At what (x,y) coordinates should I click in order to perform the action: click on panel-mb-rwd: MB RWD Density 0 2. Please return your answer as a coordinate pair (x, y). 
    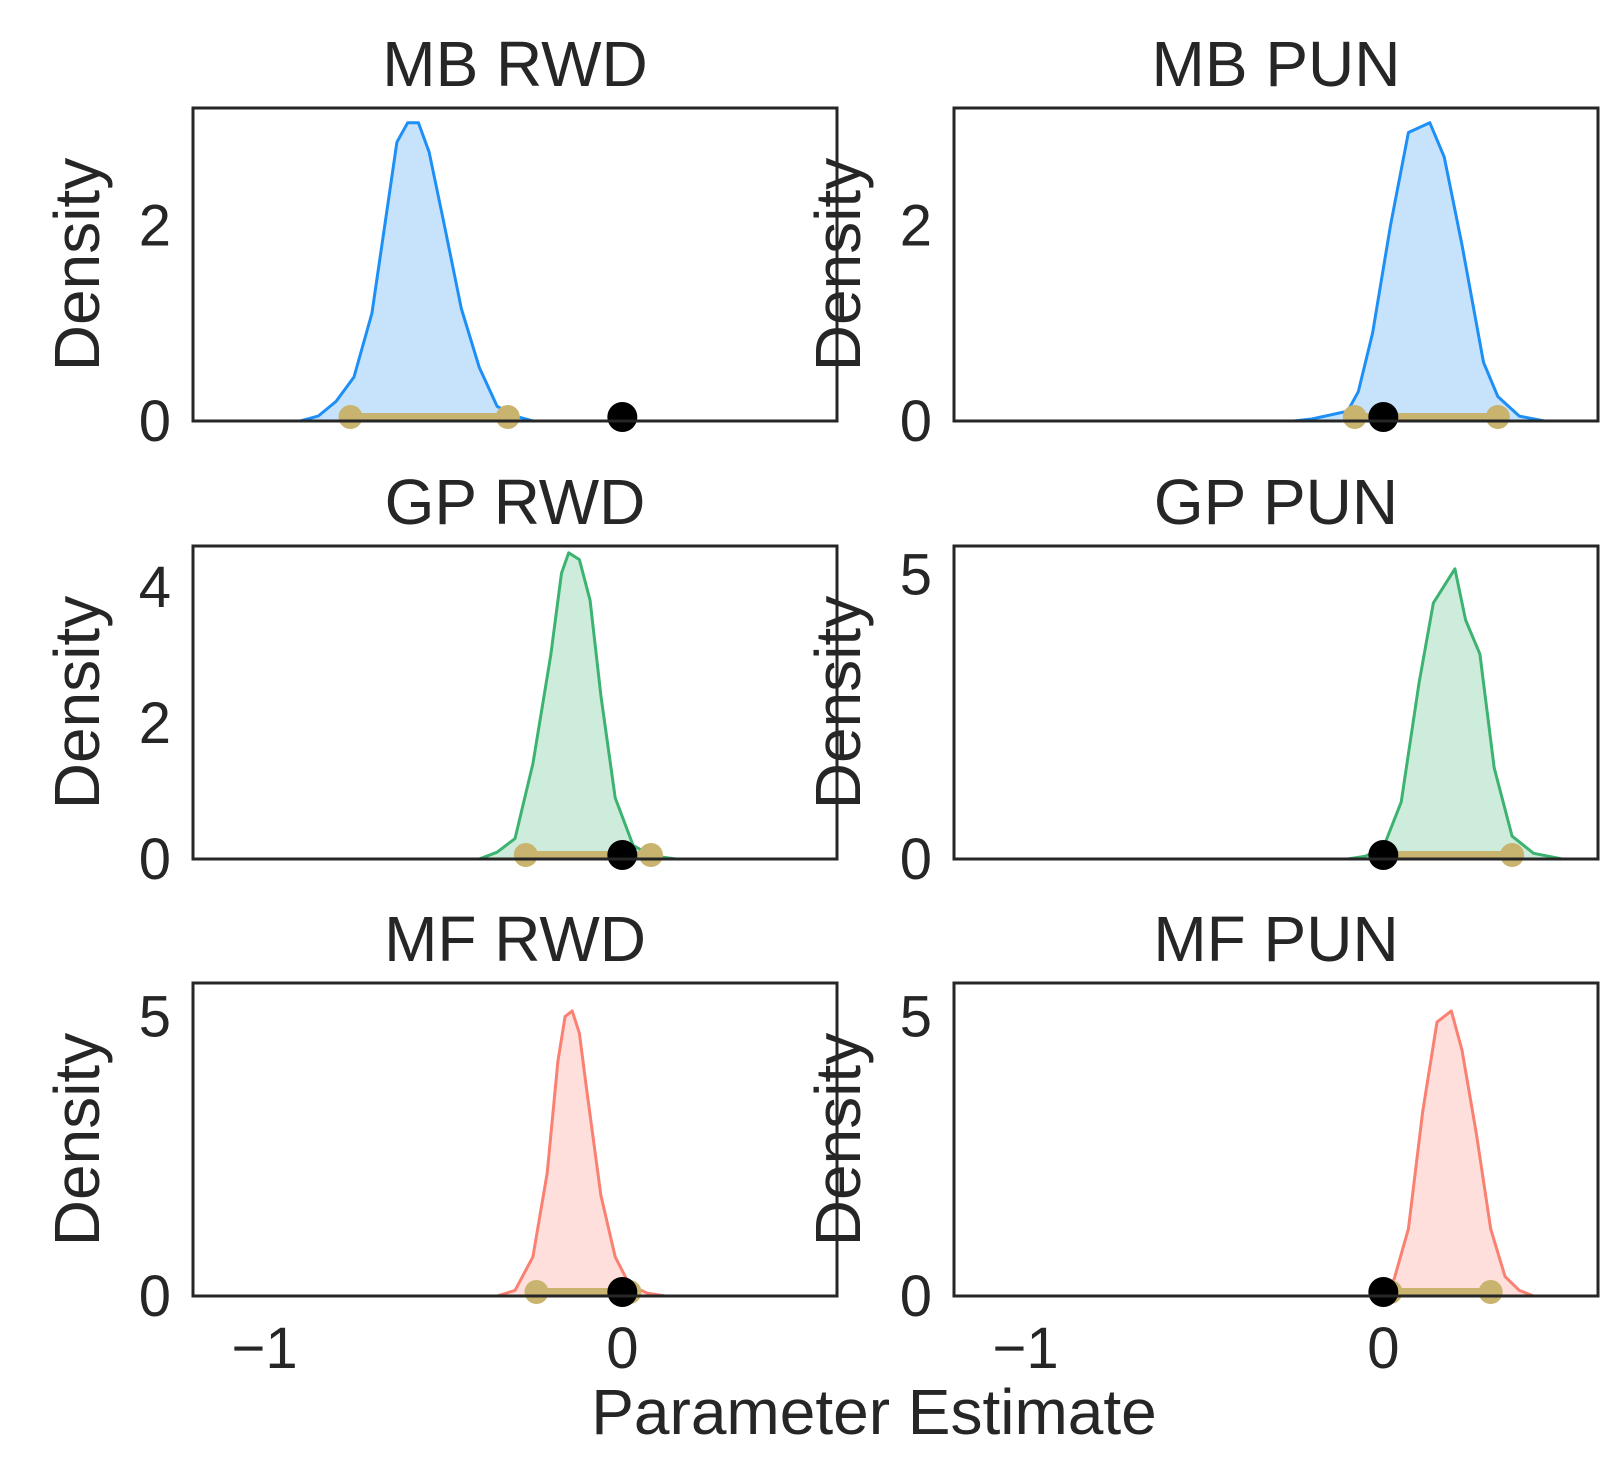
    Looking at the image, I should click on (440, 241).